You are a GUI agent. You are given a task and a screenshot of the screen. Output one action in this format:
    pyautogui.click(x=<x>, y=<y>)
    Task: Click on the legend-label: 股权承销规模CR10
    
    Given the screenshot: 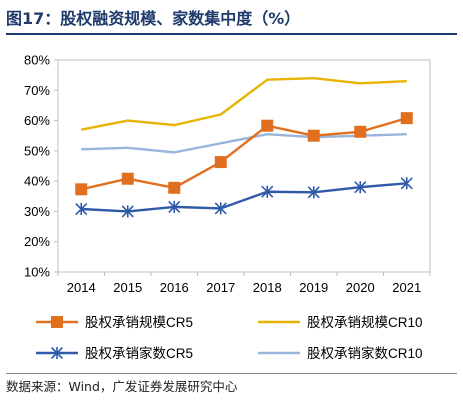 What is the action you would take?
    pyautogui.click(x=365, y=322)
    